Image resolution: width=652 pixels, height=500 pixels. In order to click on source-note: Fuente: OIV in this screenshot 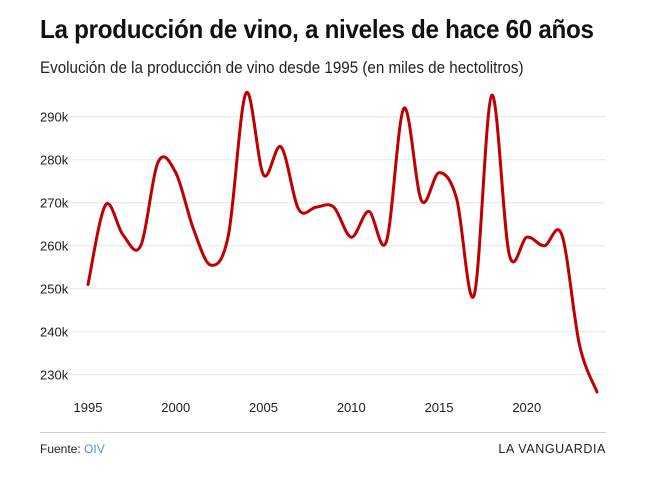, I will do `click(72, 449)`.